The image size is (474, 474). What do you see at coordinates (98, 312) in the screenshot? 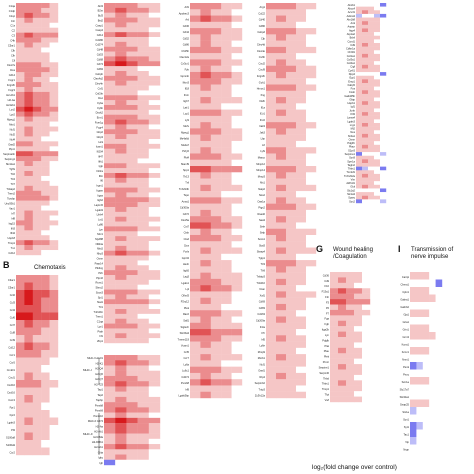
I see `row-label: Tnfrsf1b` at bounding box center [98, 312].